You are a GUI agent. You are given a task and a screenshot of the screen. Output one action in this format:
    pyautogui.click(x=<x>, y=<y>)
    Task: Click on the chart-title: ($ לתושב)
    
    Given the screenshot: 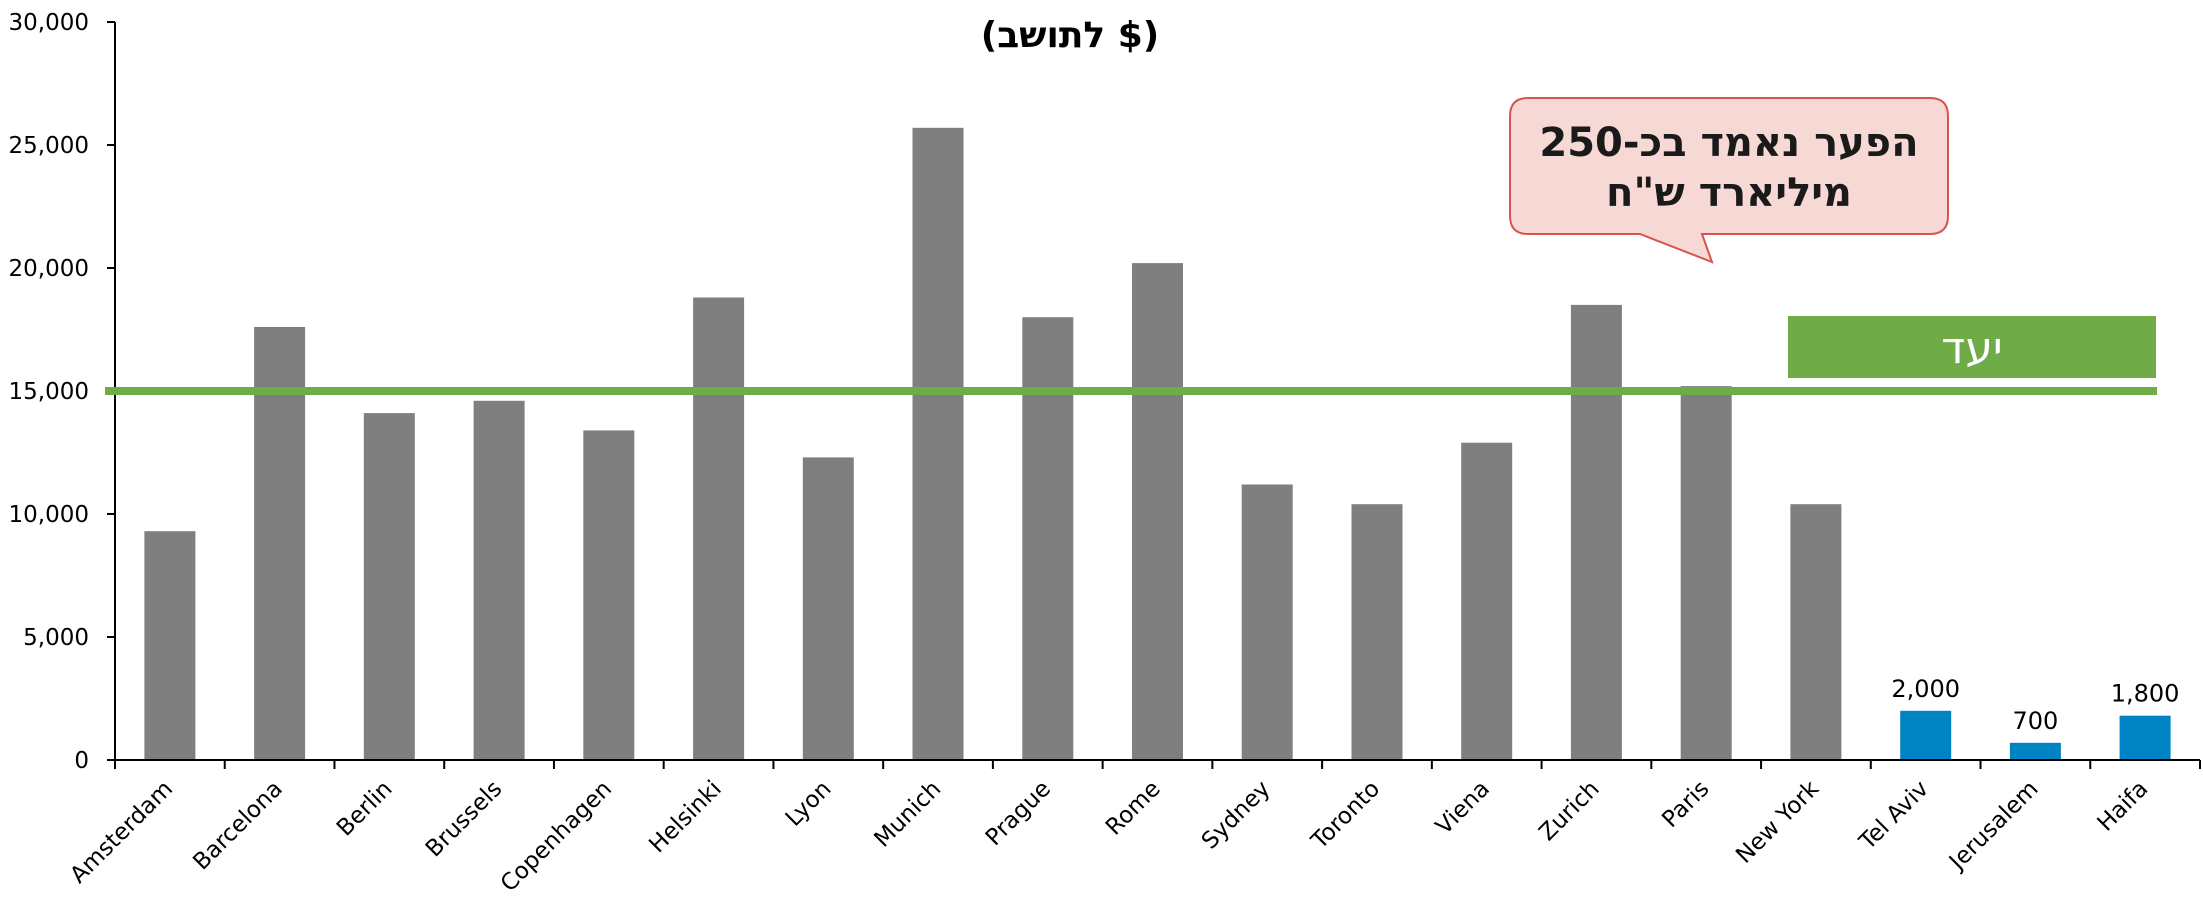 What is the action you would take?
    pyautogui.click(x=1070, y=35)
    